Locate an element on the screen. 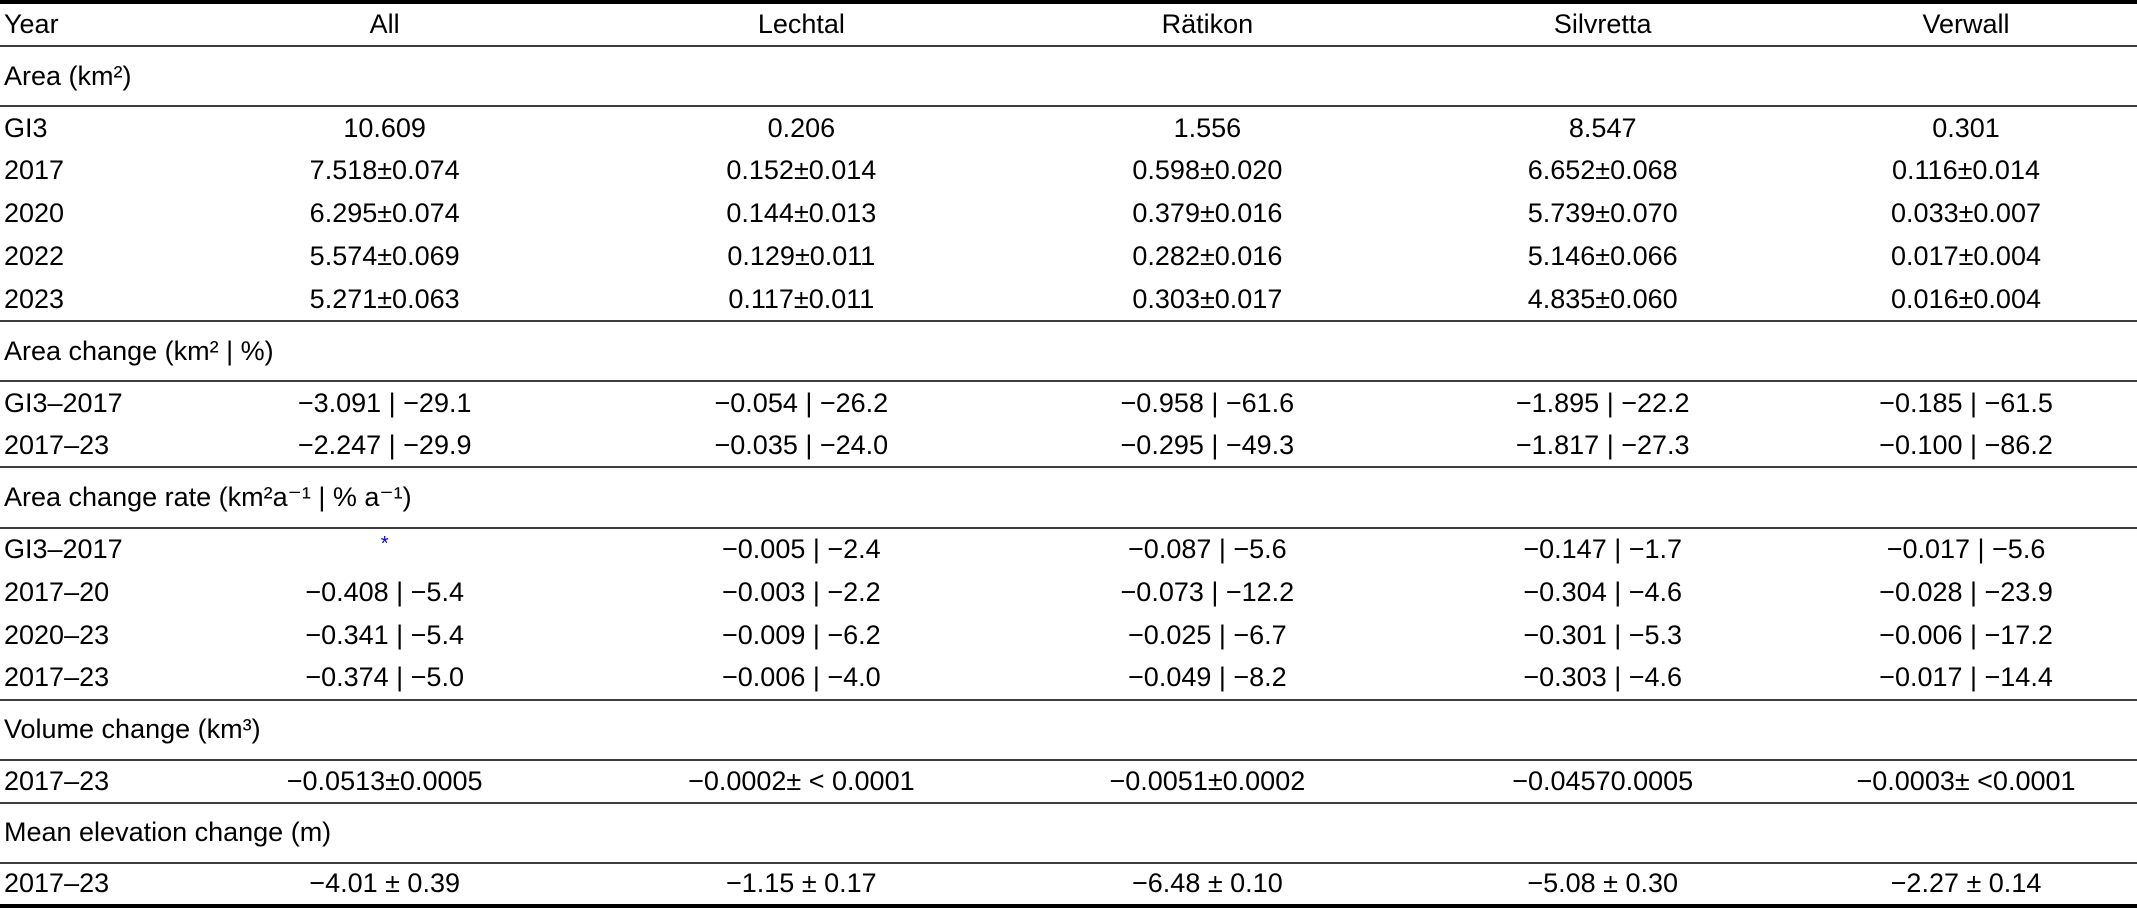 The image size is (2137, 908). table-cell: 0.598±0.020 is located at coordinates (1207, 170).